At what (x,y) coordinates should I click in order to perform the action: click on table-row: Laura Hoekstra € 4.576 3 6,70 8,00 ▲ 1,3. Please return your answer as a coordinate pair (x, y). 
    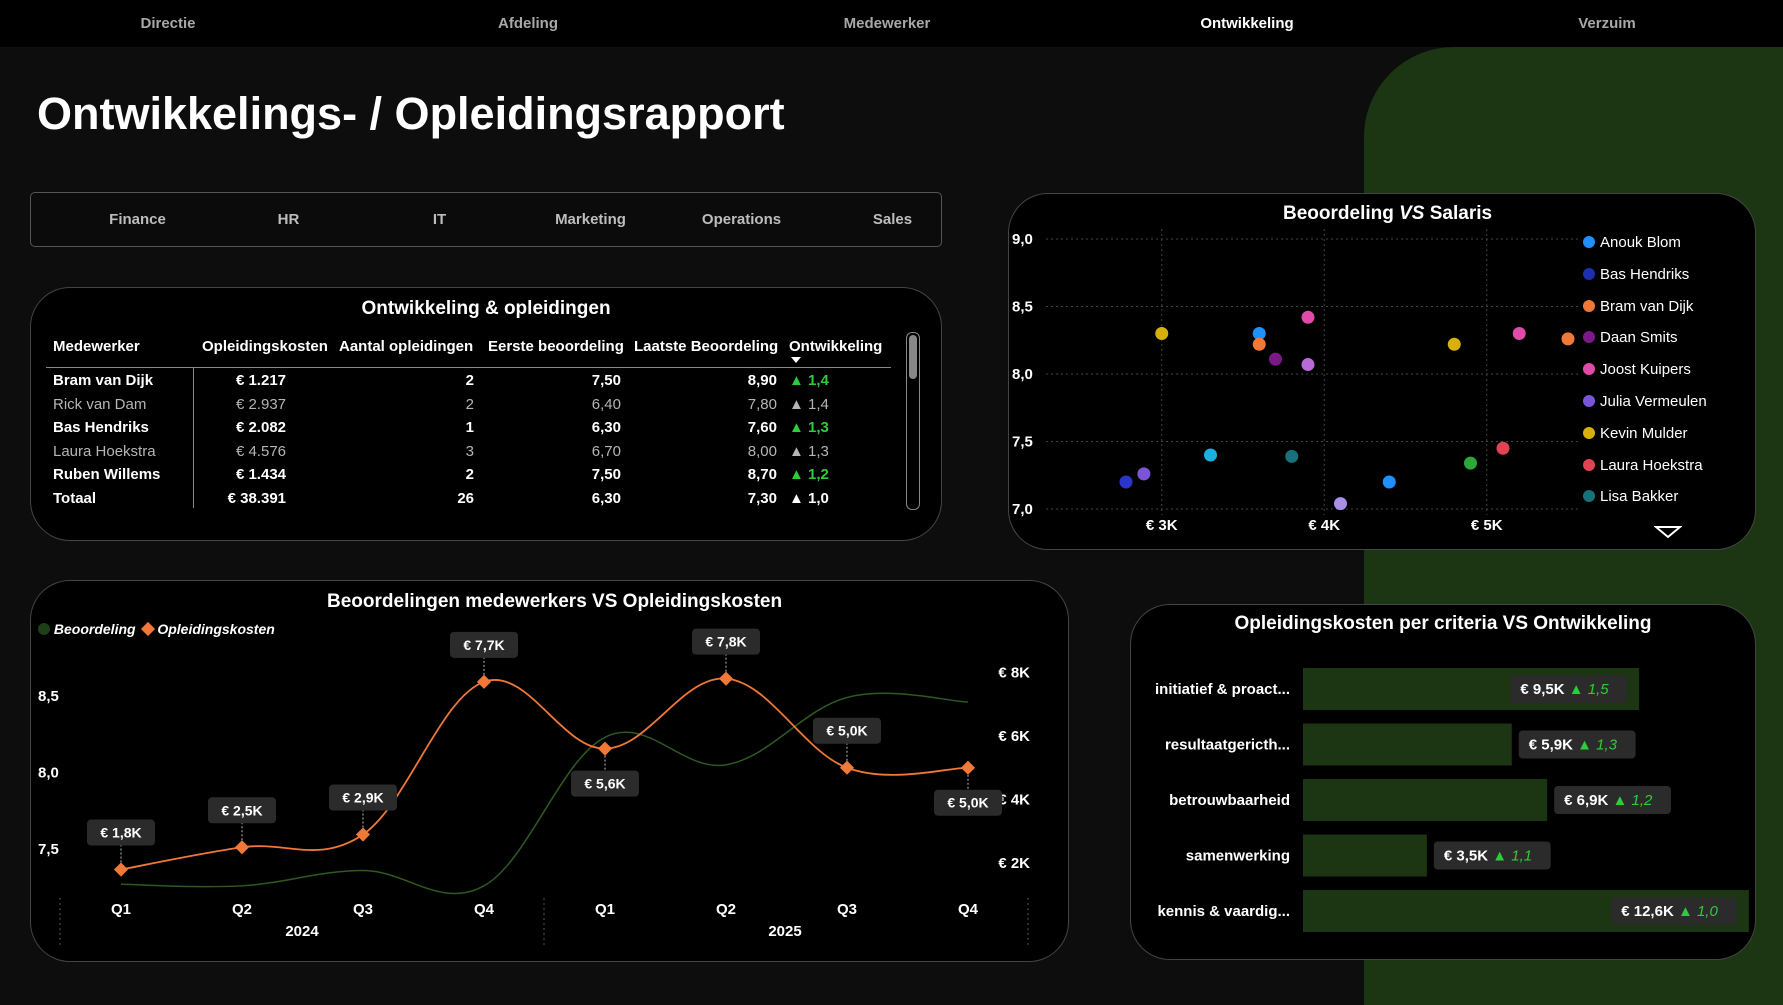
    Looking at the image, I should click on (466, 455).